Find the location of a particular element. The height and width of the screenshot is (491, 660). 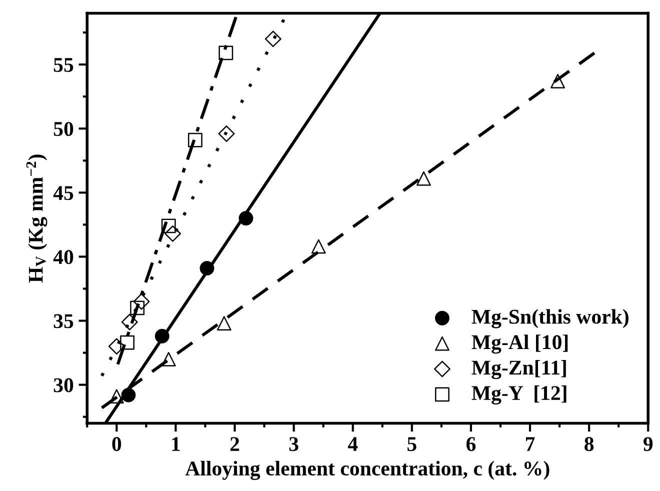

x-tick-label: 2 is located at coordinates (235, 444).